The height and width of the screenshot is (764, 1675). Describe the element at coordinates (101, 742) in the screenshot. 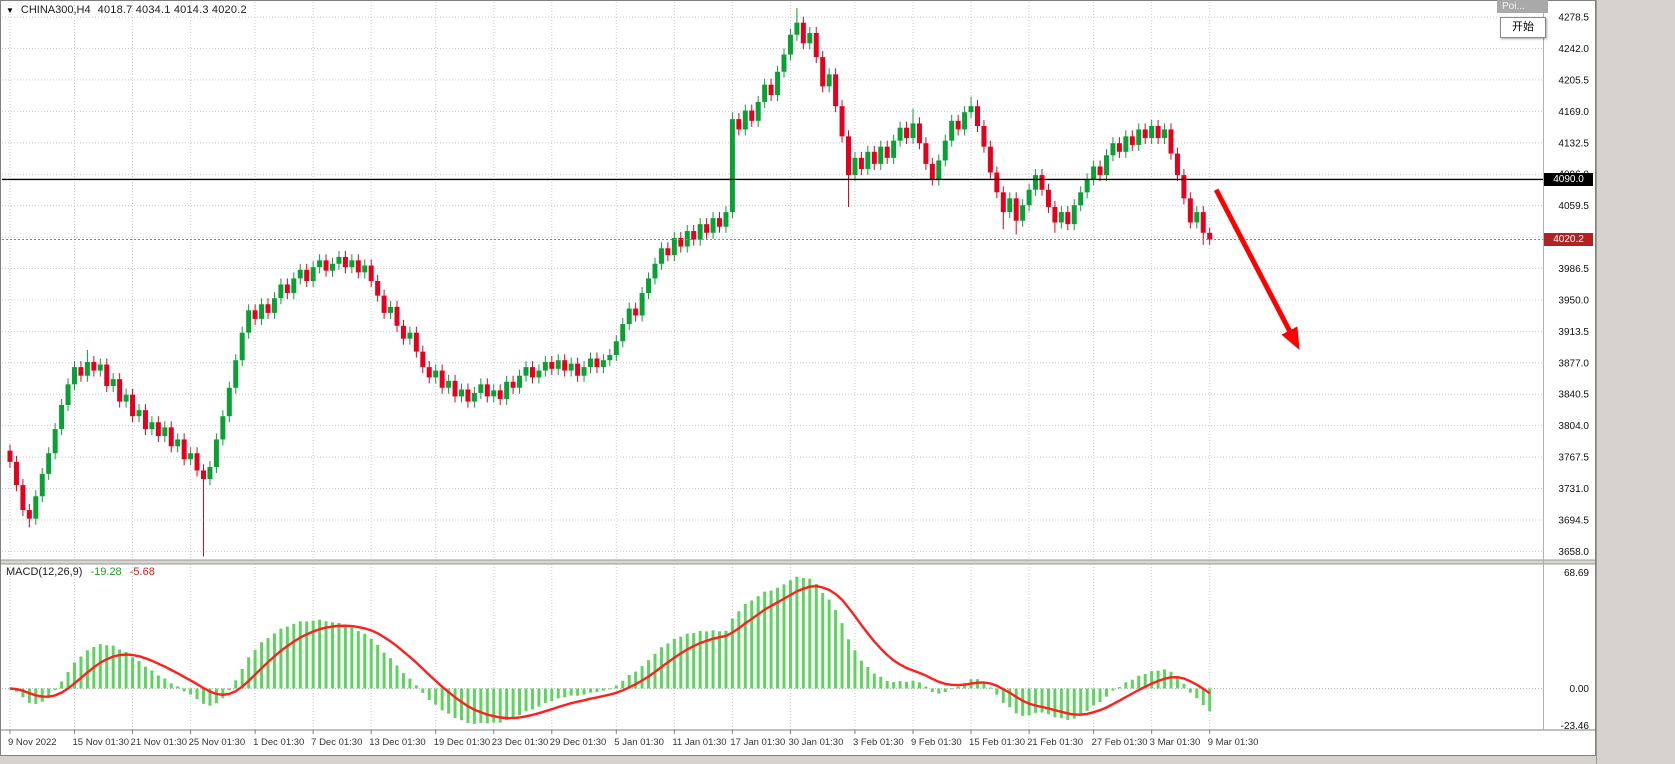

I see `date-axis-label: 15 Nov 01:30` at that location.